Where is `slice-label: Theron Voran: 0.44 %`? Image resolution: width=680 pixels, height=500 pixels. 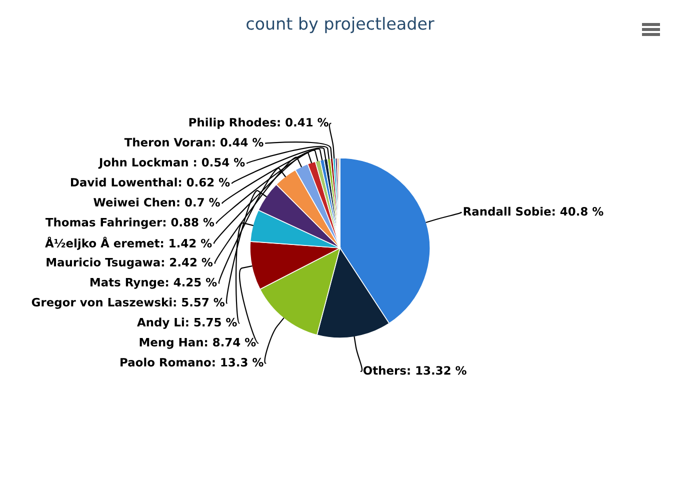 slice-label: Theron Voran: 0.44 % is located at coordinates (194, 142).